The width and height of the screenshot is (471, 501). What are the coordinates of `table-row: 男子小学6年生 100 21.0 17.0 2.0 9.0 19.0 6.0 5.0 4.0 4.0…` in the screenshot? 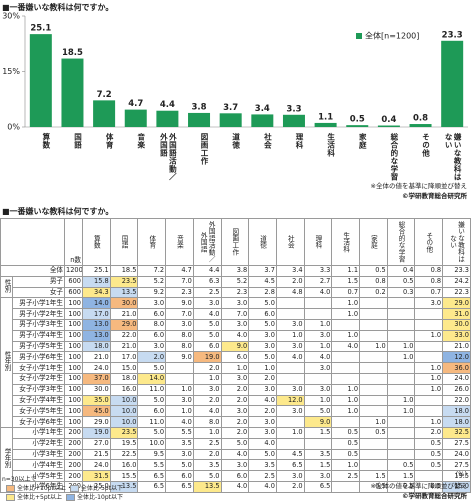 It's located at (236, 357).